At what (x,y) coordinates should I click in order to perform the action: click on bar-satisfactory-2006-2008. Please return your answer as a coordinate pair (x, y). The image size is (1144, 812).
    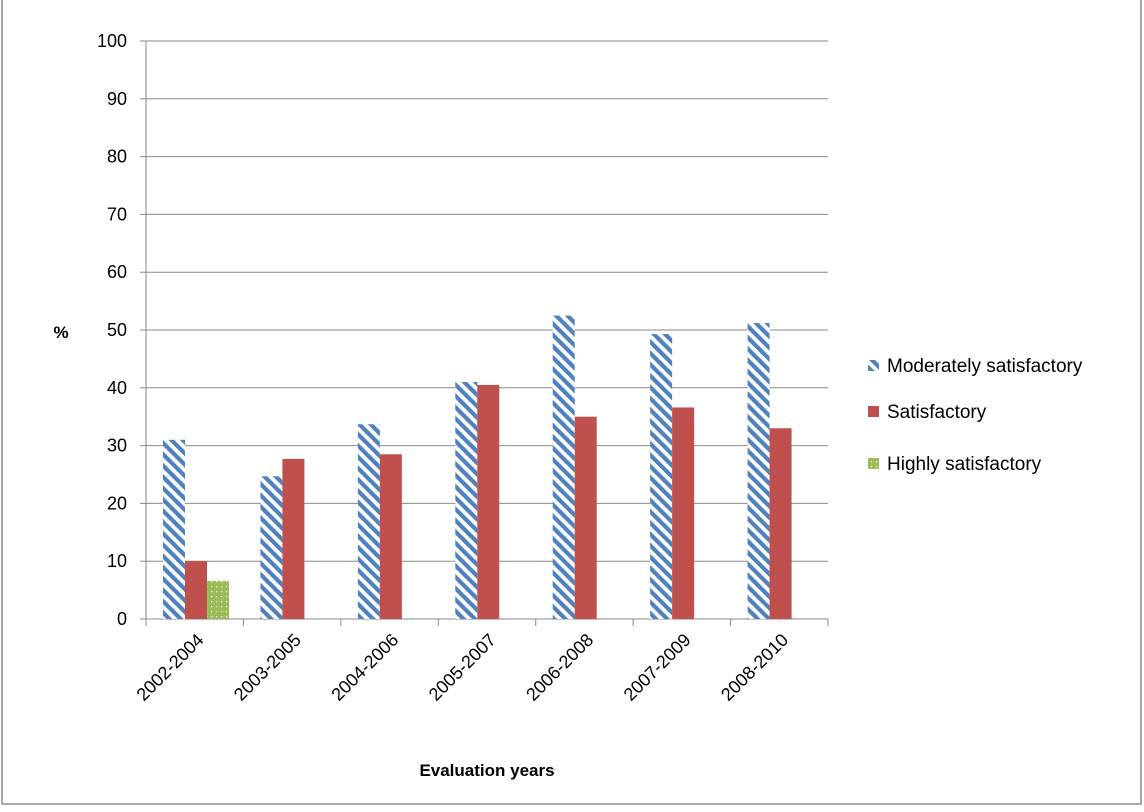
    Looking at the image, I should click on (585, 517).